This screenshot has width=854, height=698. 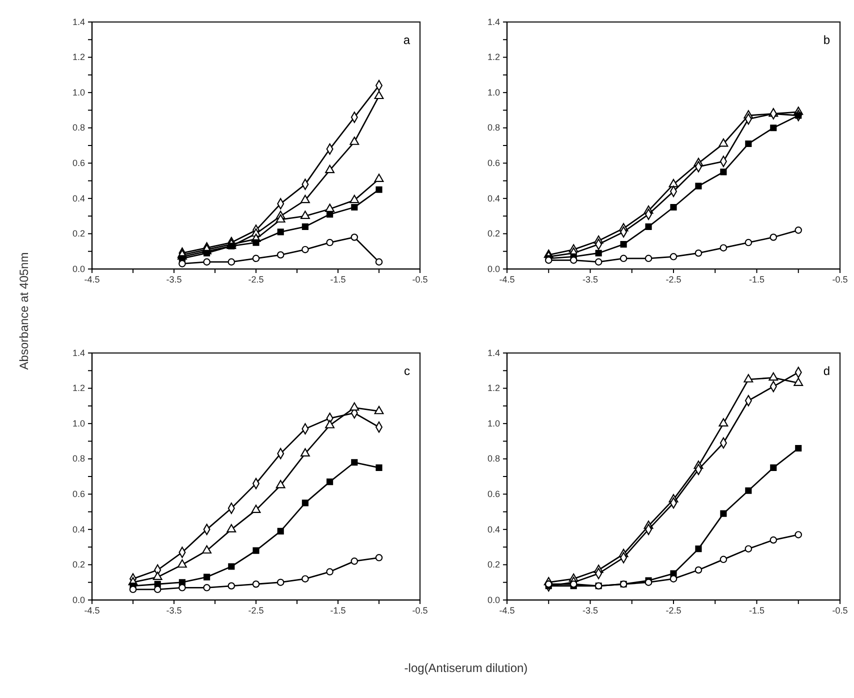 I want to click on annotation: a, so click(x=406, y=40).